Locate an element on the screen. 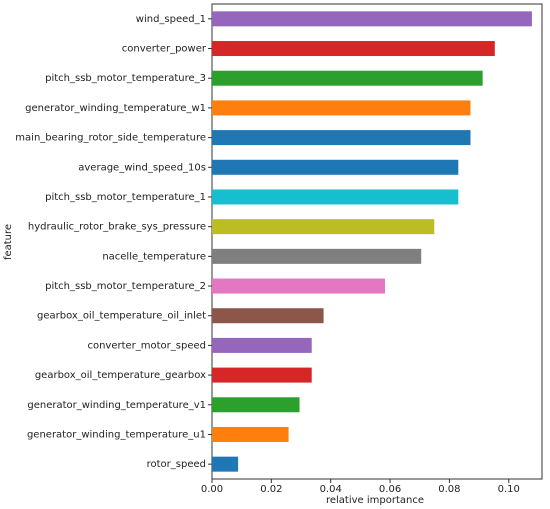 This screenshot has height=509, width=550. y-tick-label: generator_winding_temperature_u1 is located at coordinates (116, 434).